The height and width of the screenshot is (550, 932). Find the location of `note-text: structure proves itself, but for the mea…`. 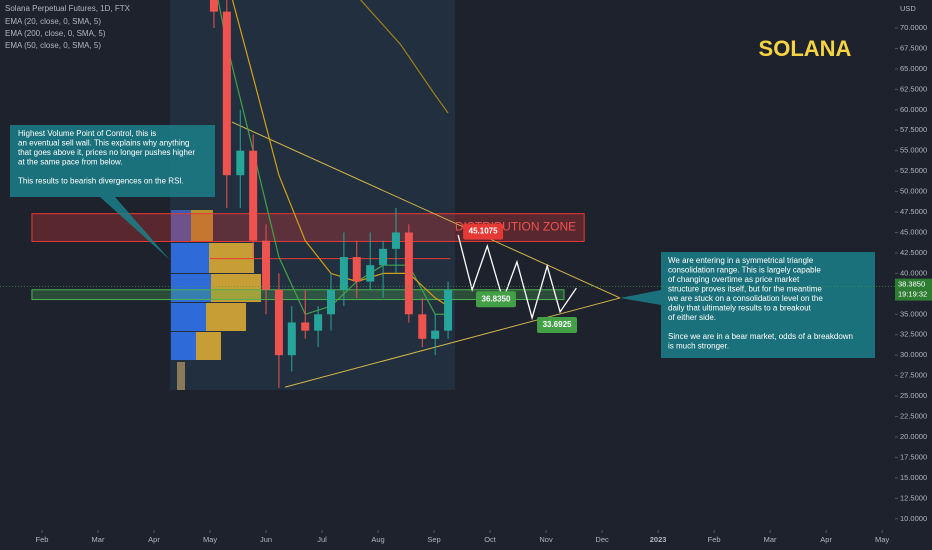

note-text: structure proves itself, but for the mea… is located at coordinates (745, 289).